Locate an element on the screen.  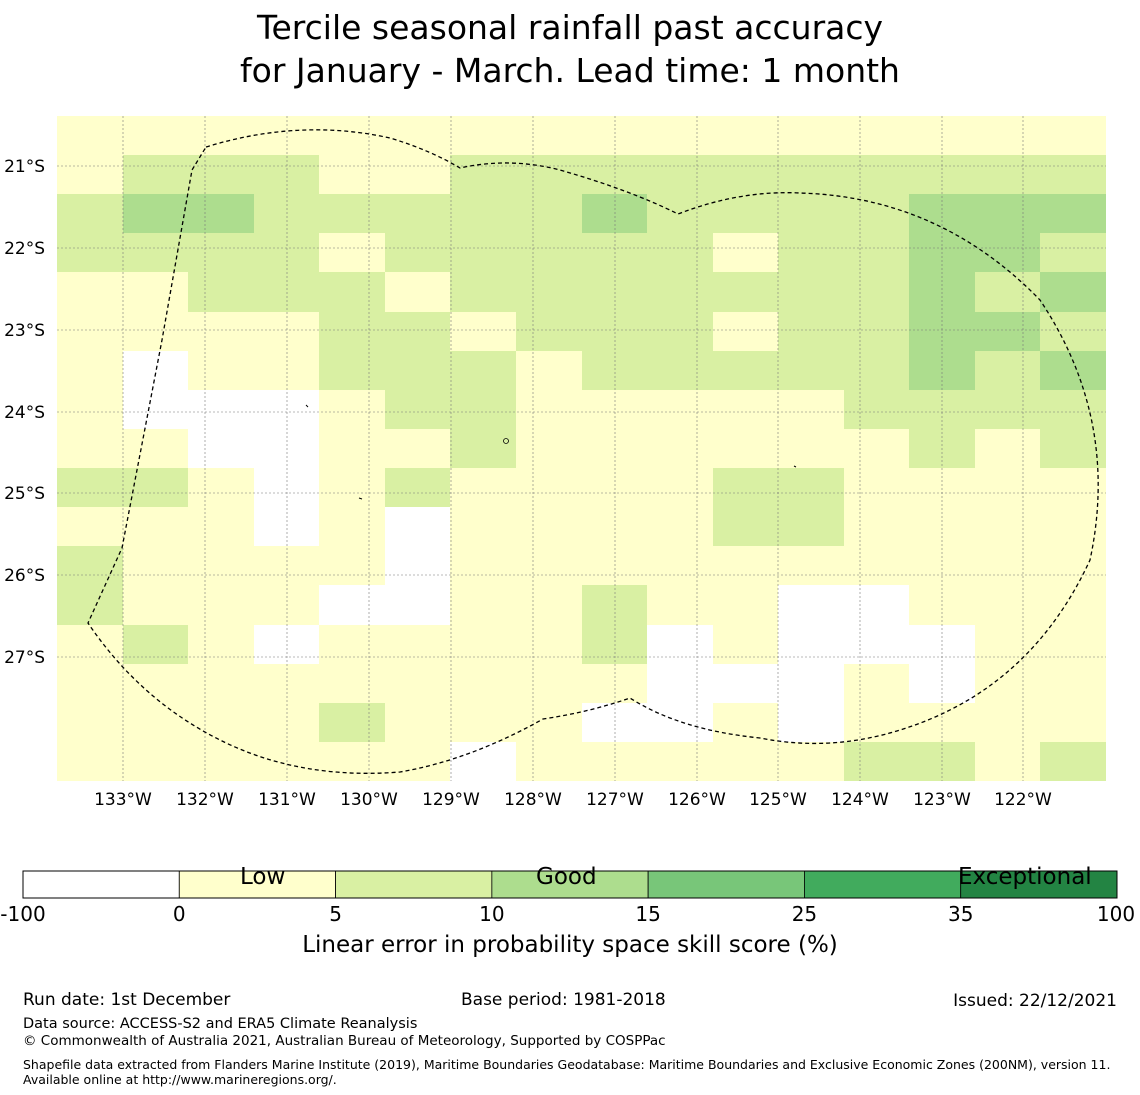
issued-date: Issued: 22/12/2021 is located at coordinates (1035, 1001).